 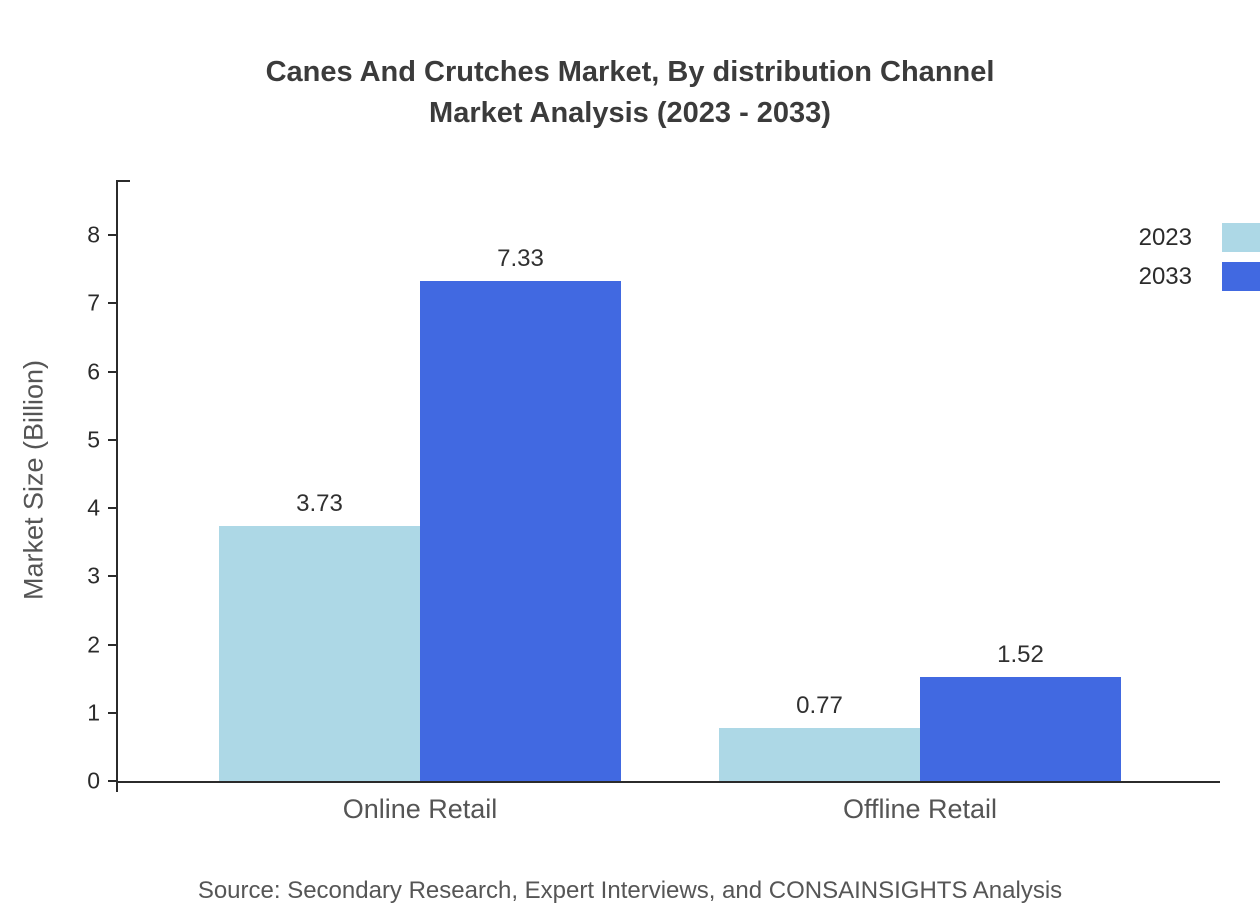 What do you see at coordinates (630, 113) in the screenshot?
I see `chart-title-line2: Market Analysis (2023 - 2033)` at bounding box center [630, 113].